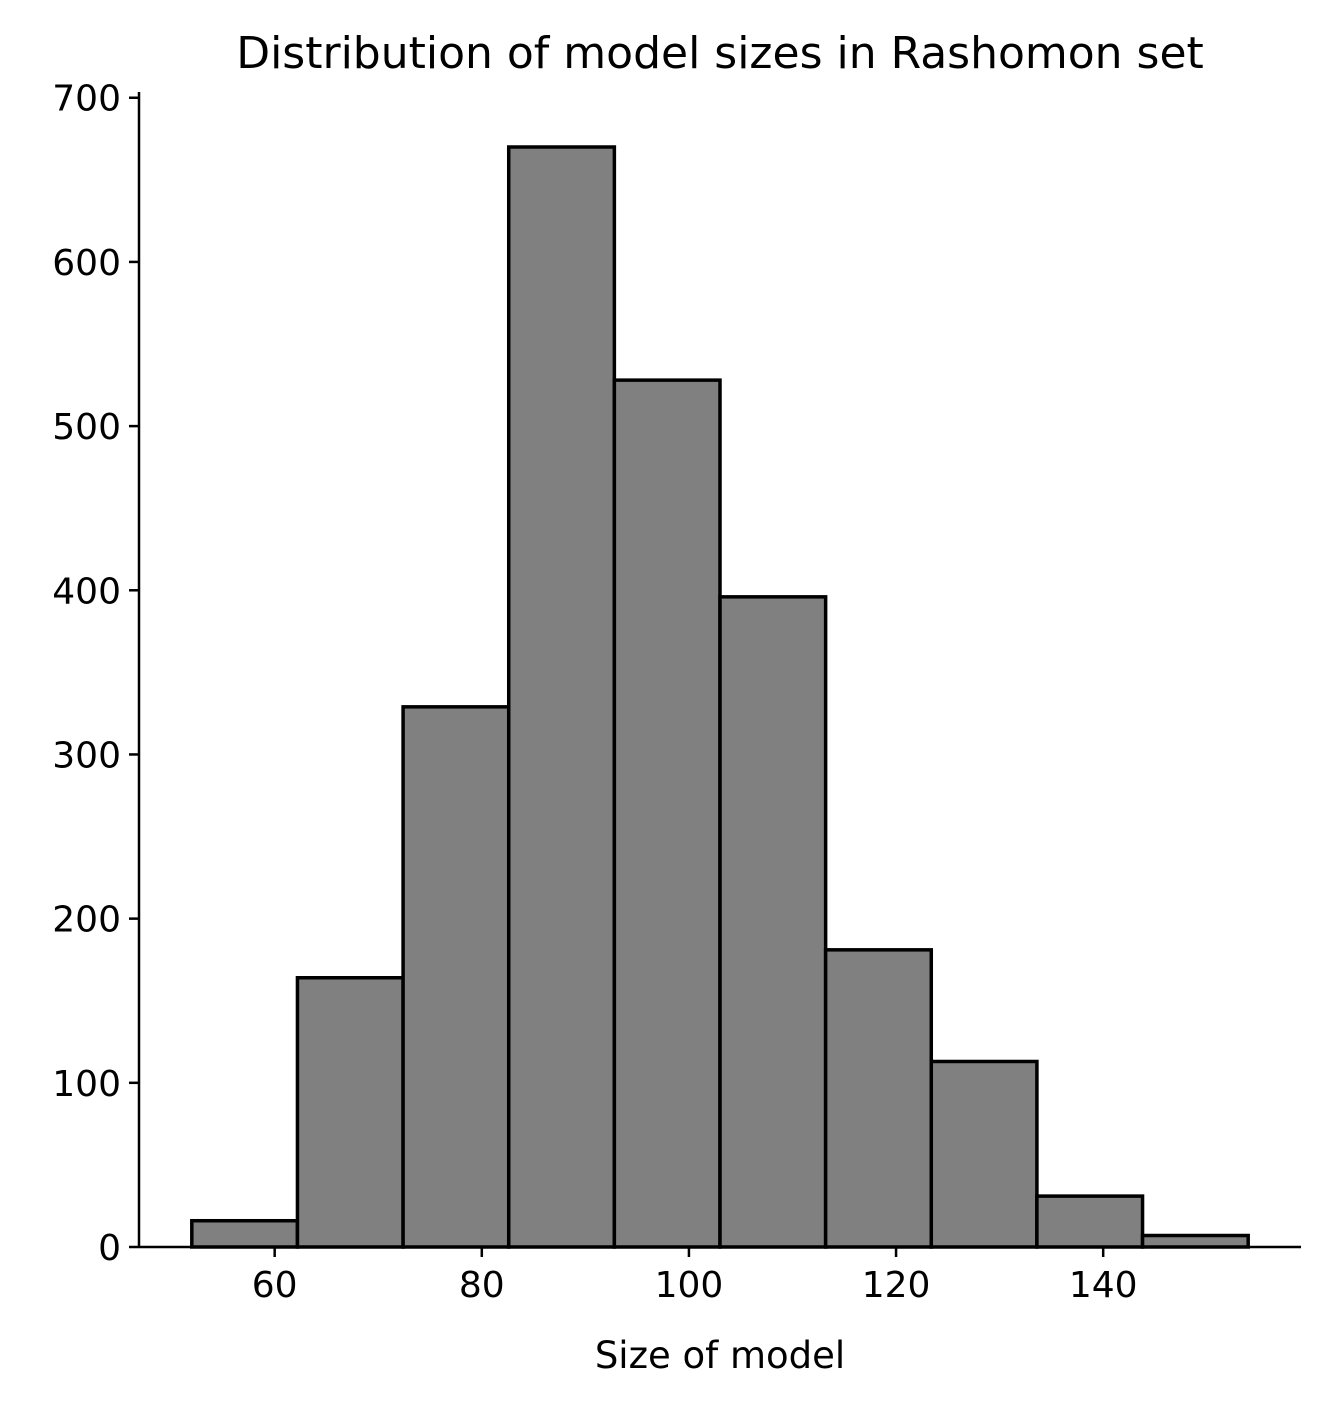  Describe the element at coordinates (86, 920) in the screenshot. I see `y-tick-label: 200` at that location.